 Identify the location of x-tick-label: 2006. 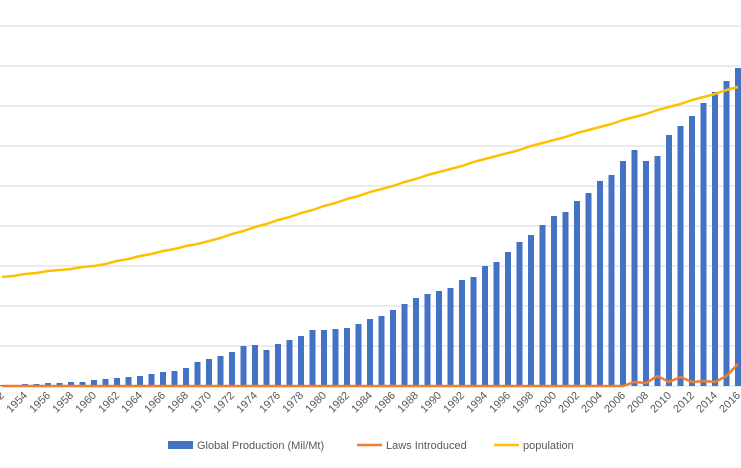
(615, 403).